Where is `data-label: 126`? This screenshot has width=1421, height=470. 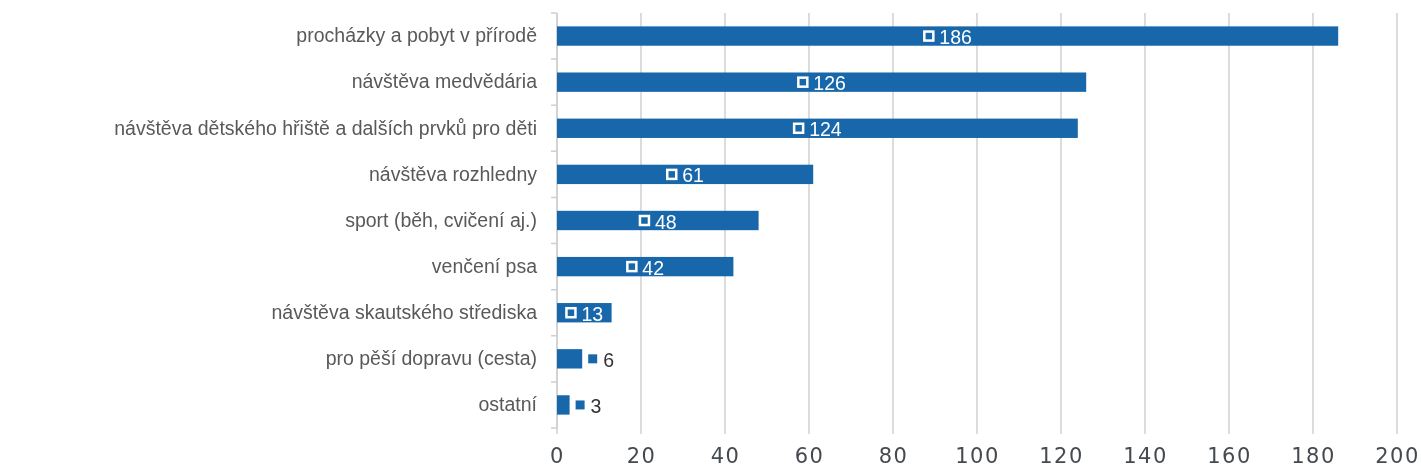 data-label: 126 is located at coordinates (829, 83).